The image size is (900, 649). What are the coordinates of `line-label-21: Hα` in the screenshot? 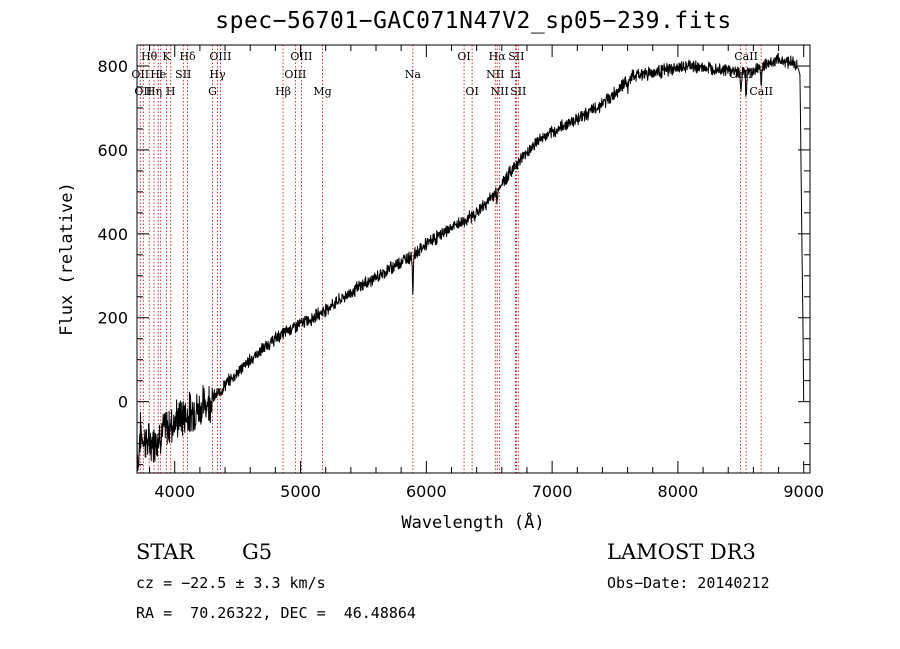 It's located at (498, 56).